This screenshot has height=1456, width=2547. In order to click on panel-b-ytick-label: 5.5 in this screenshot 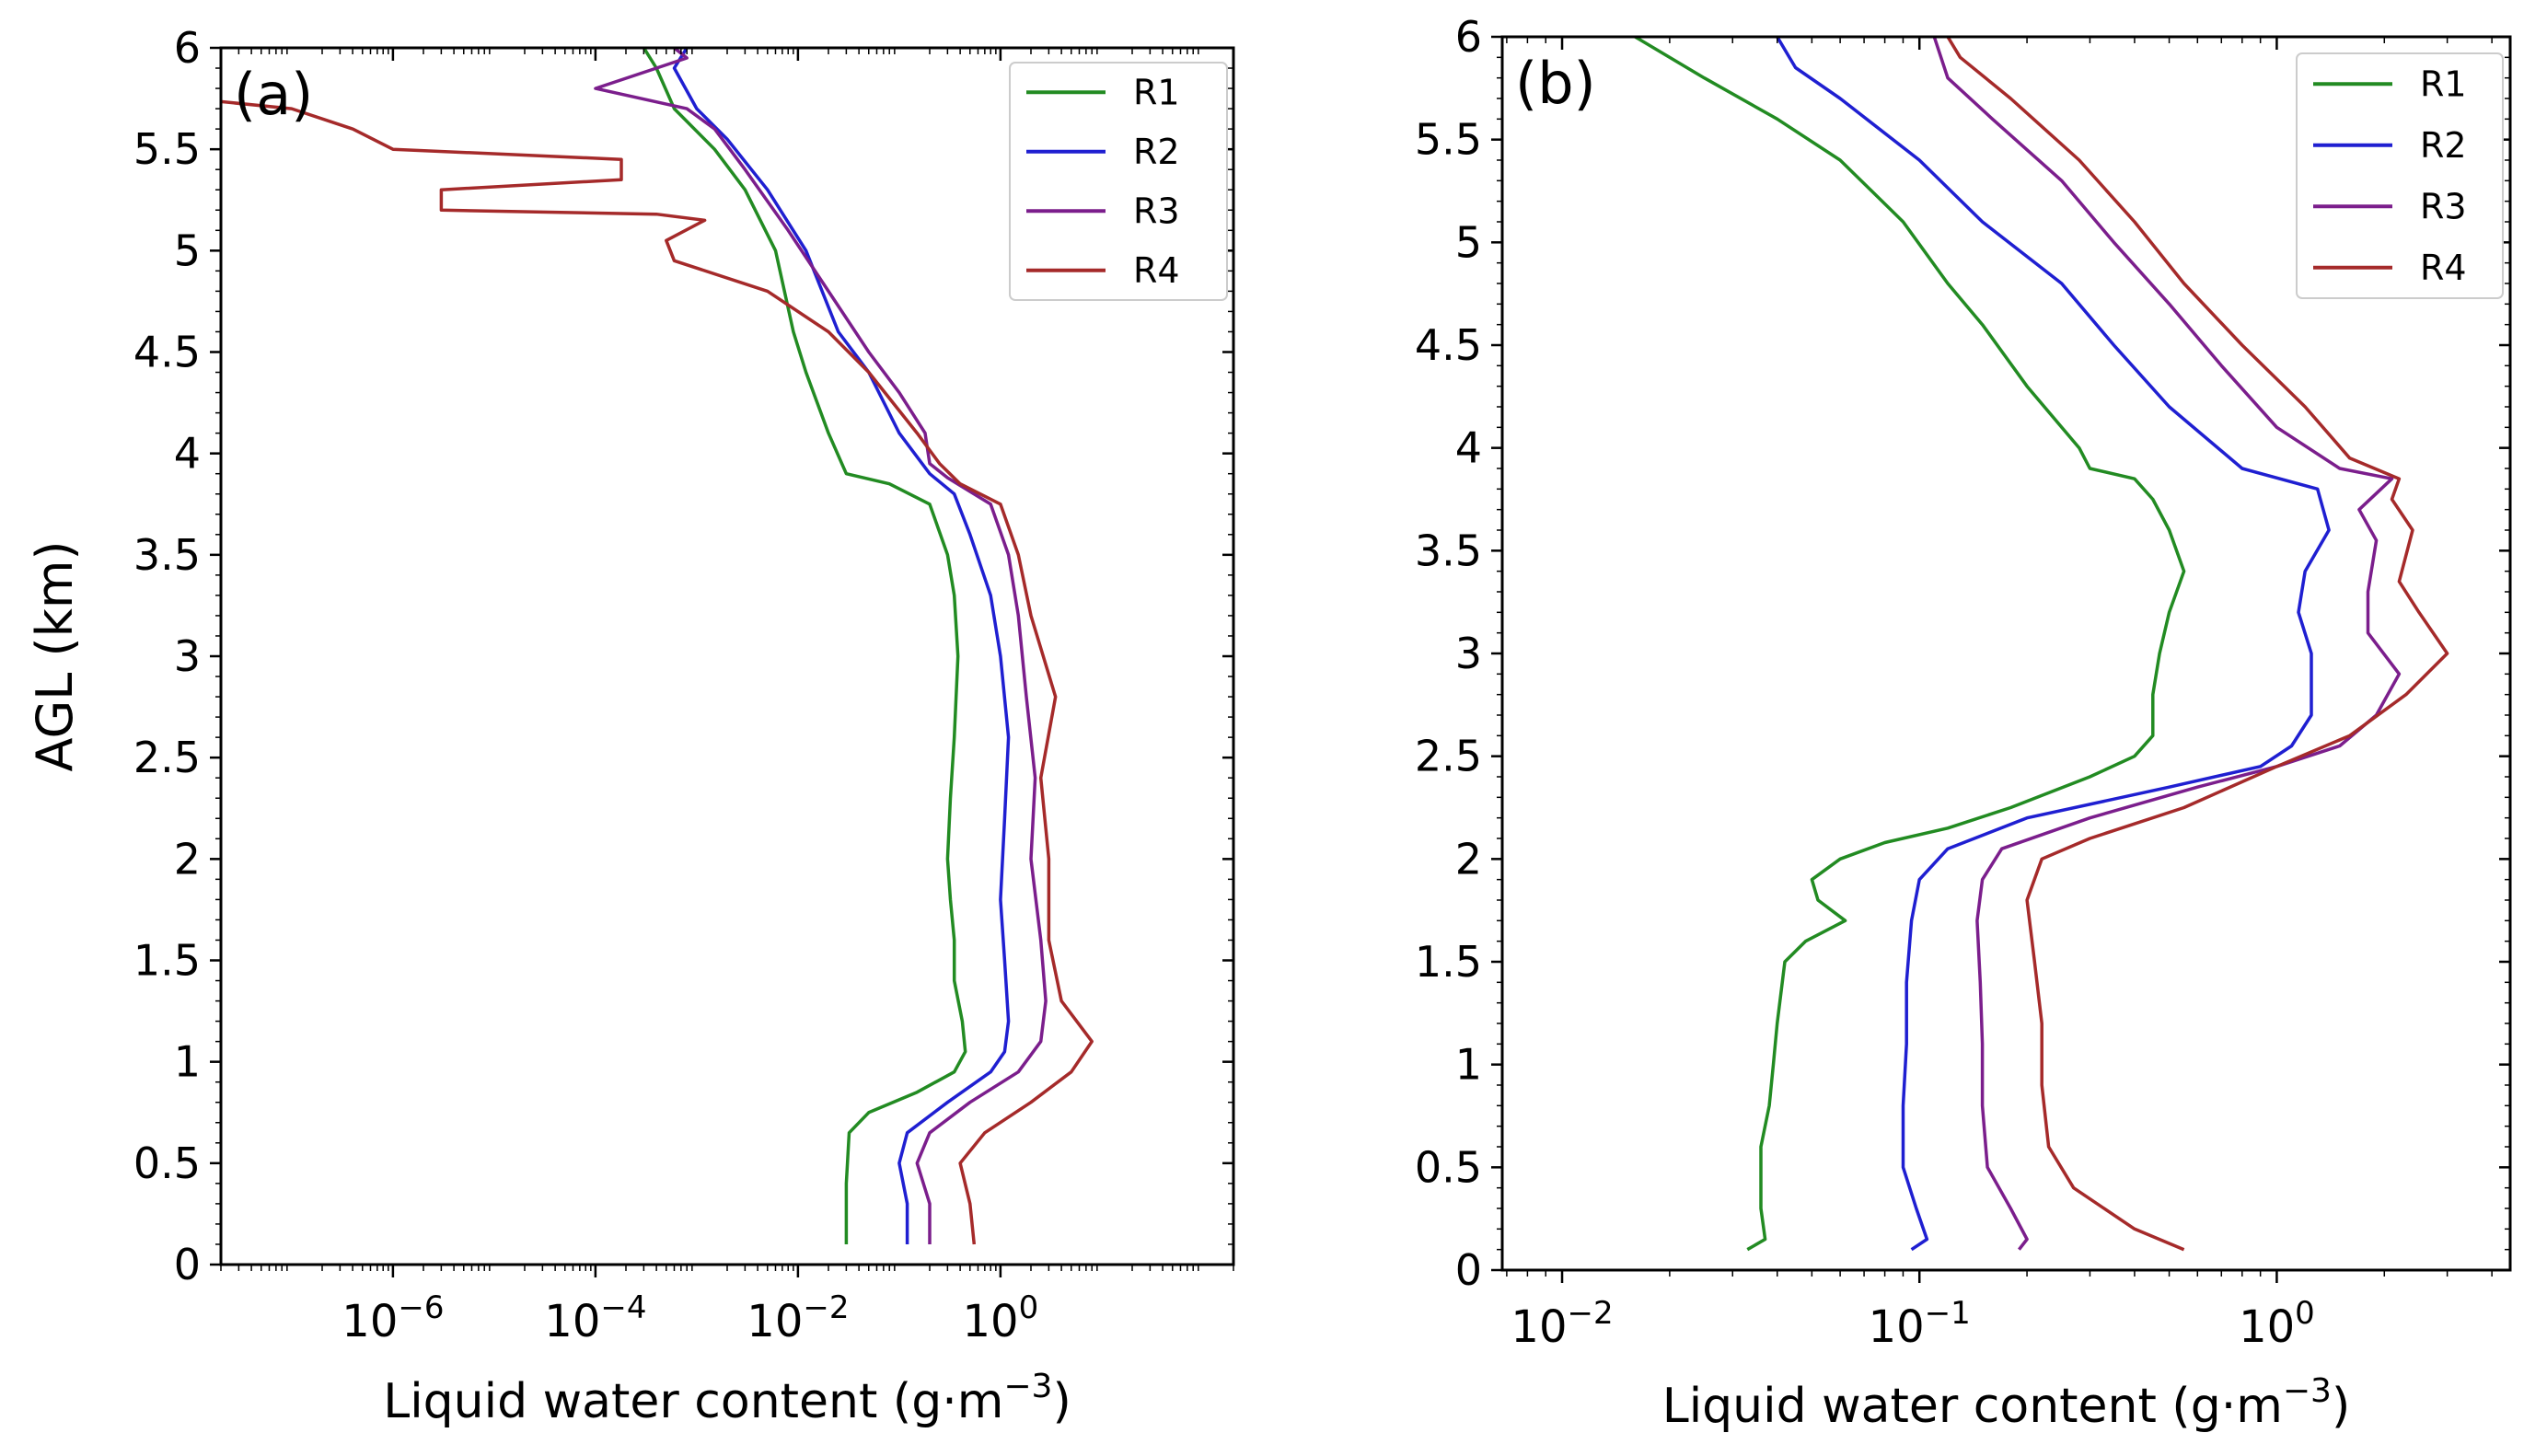, I will do `click(1449, 140)`.